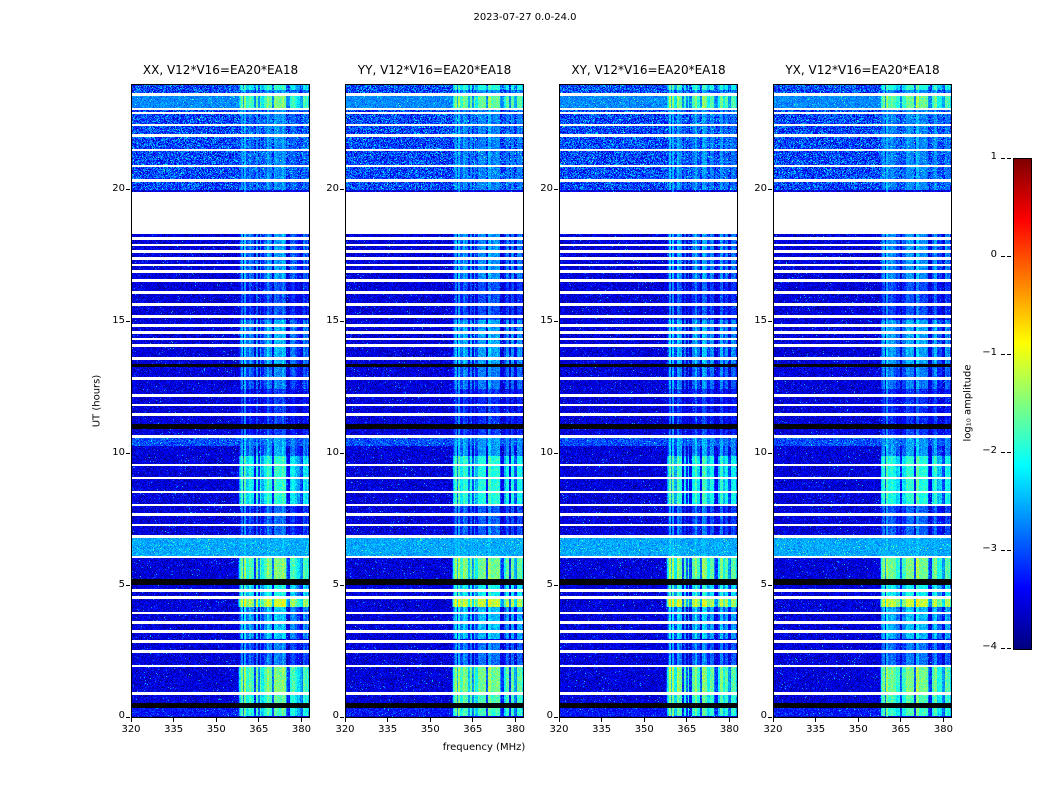  Describe the element at coordinates (648, 401) in the screenshot. I see `spectrogram-canvas-xy` at that location.